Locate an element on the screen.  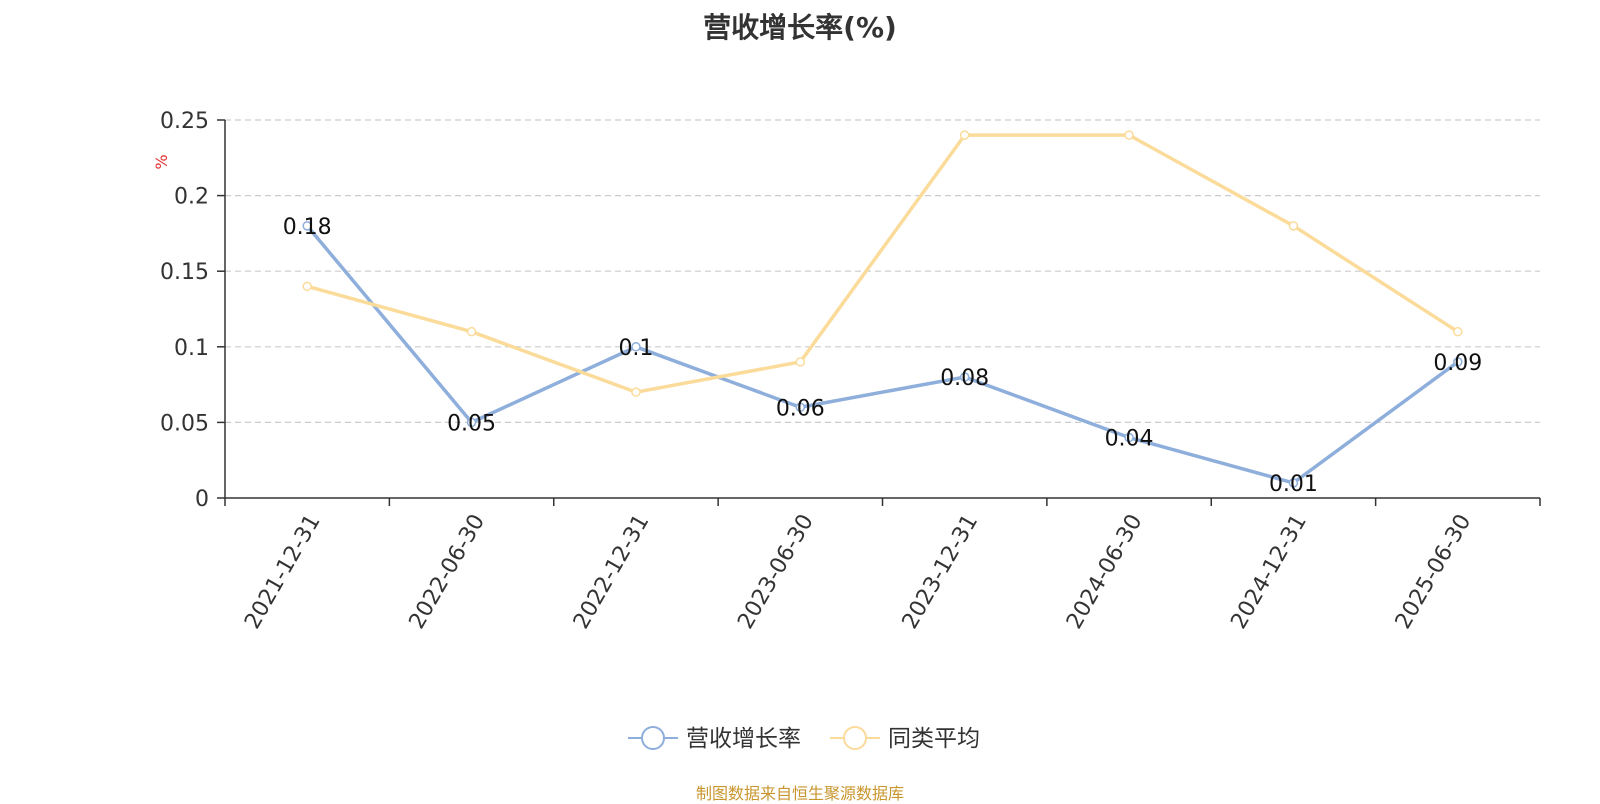
data-label: 0.01 is located at coordinates (1293, 484).